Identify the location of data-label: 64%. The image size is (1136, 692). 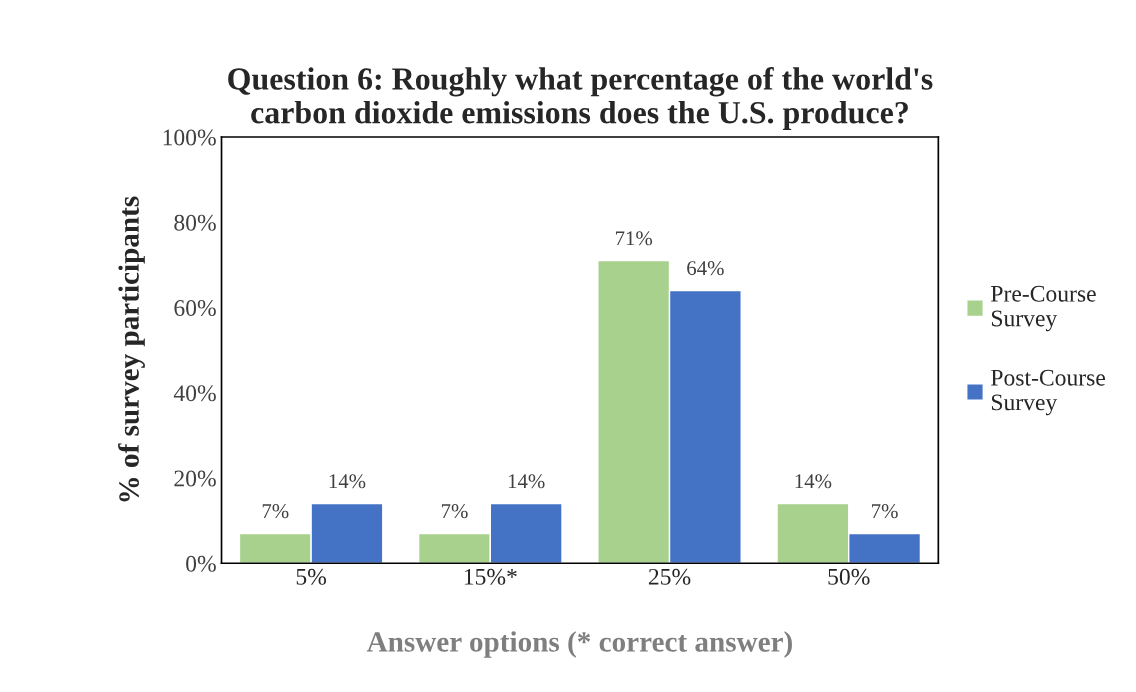
(705, 268).